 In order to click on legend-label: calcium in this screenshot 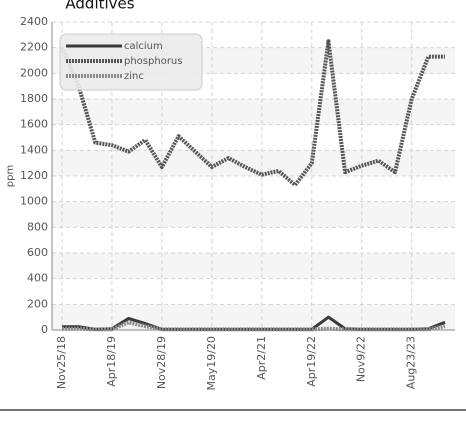, I will do `click(143, 46)`.